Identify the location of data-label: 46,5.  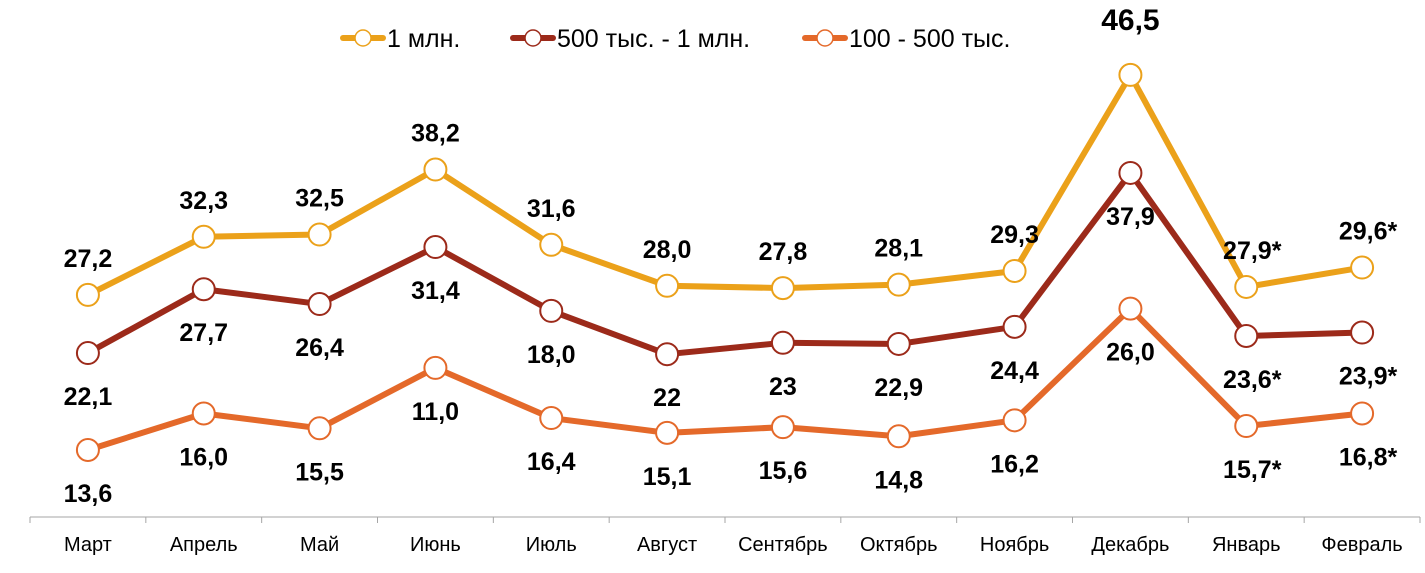
(1130, 20).